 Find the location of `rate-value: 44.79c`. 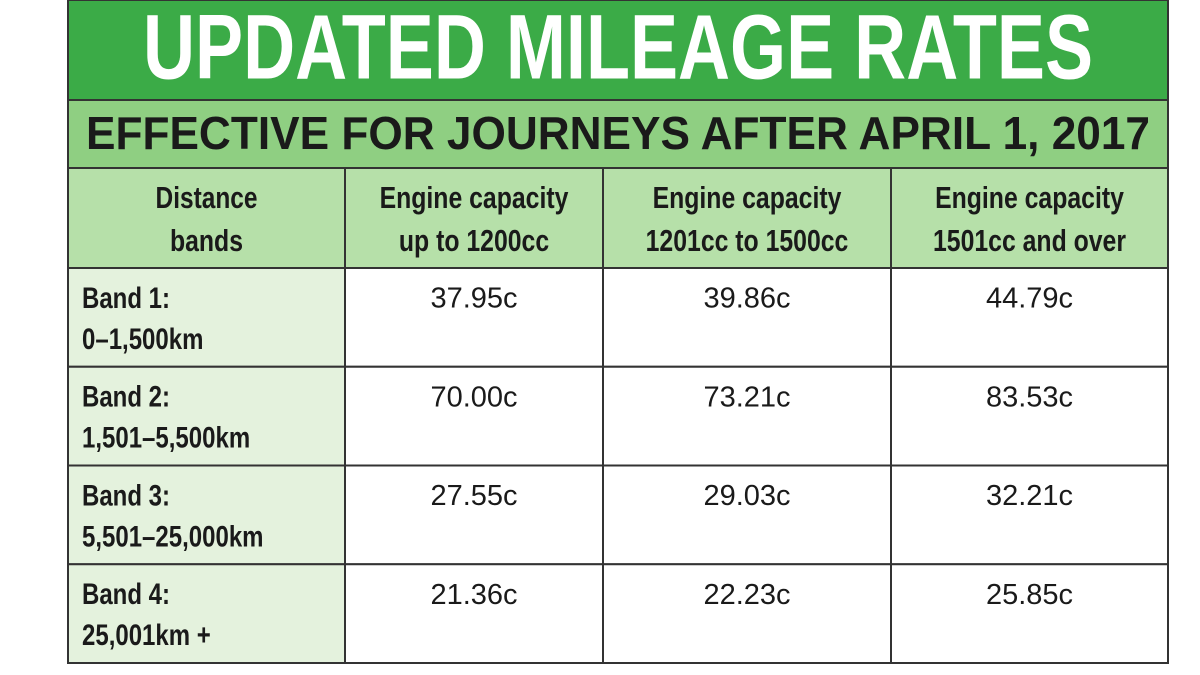

rate-value: 44.79c is located at coordinates (1029, 299).